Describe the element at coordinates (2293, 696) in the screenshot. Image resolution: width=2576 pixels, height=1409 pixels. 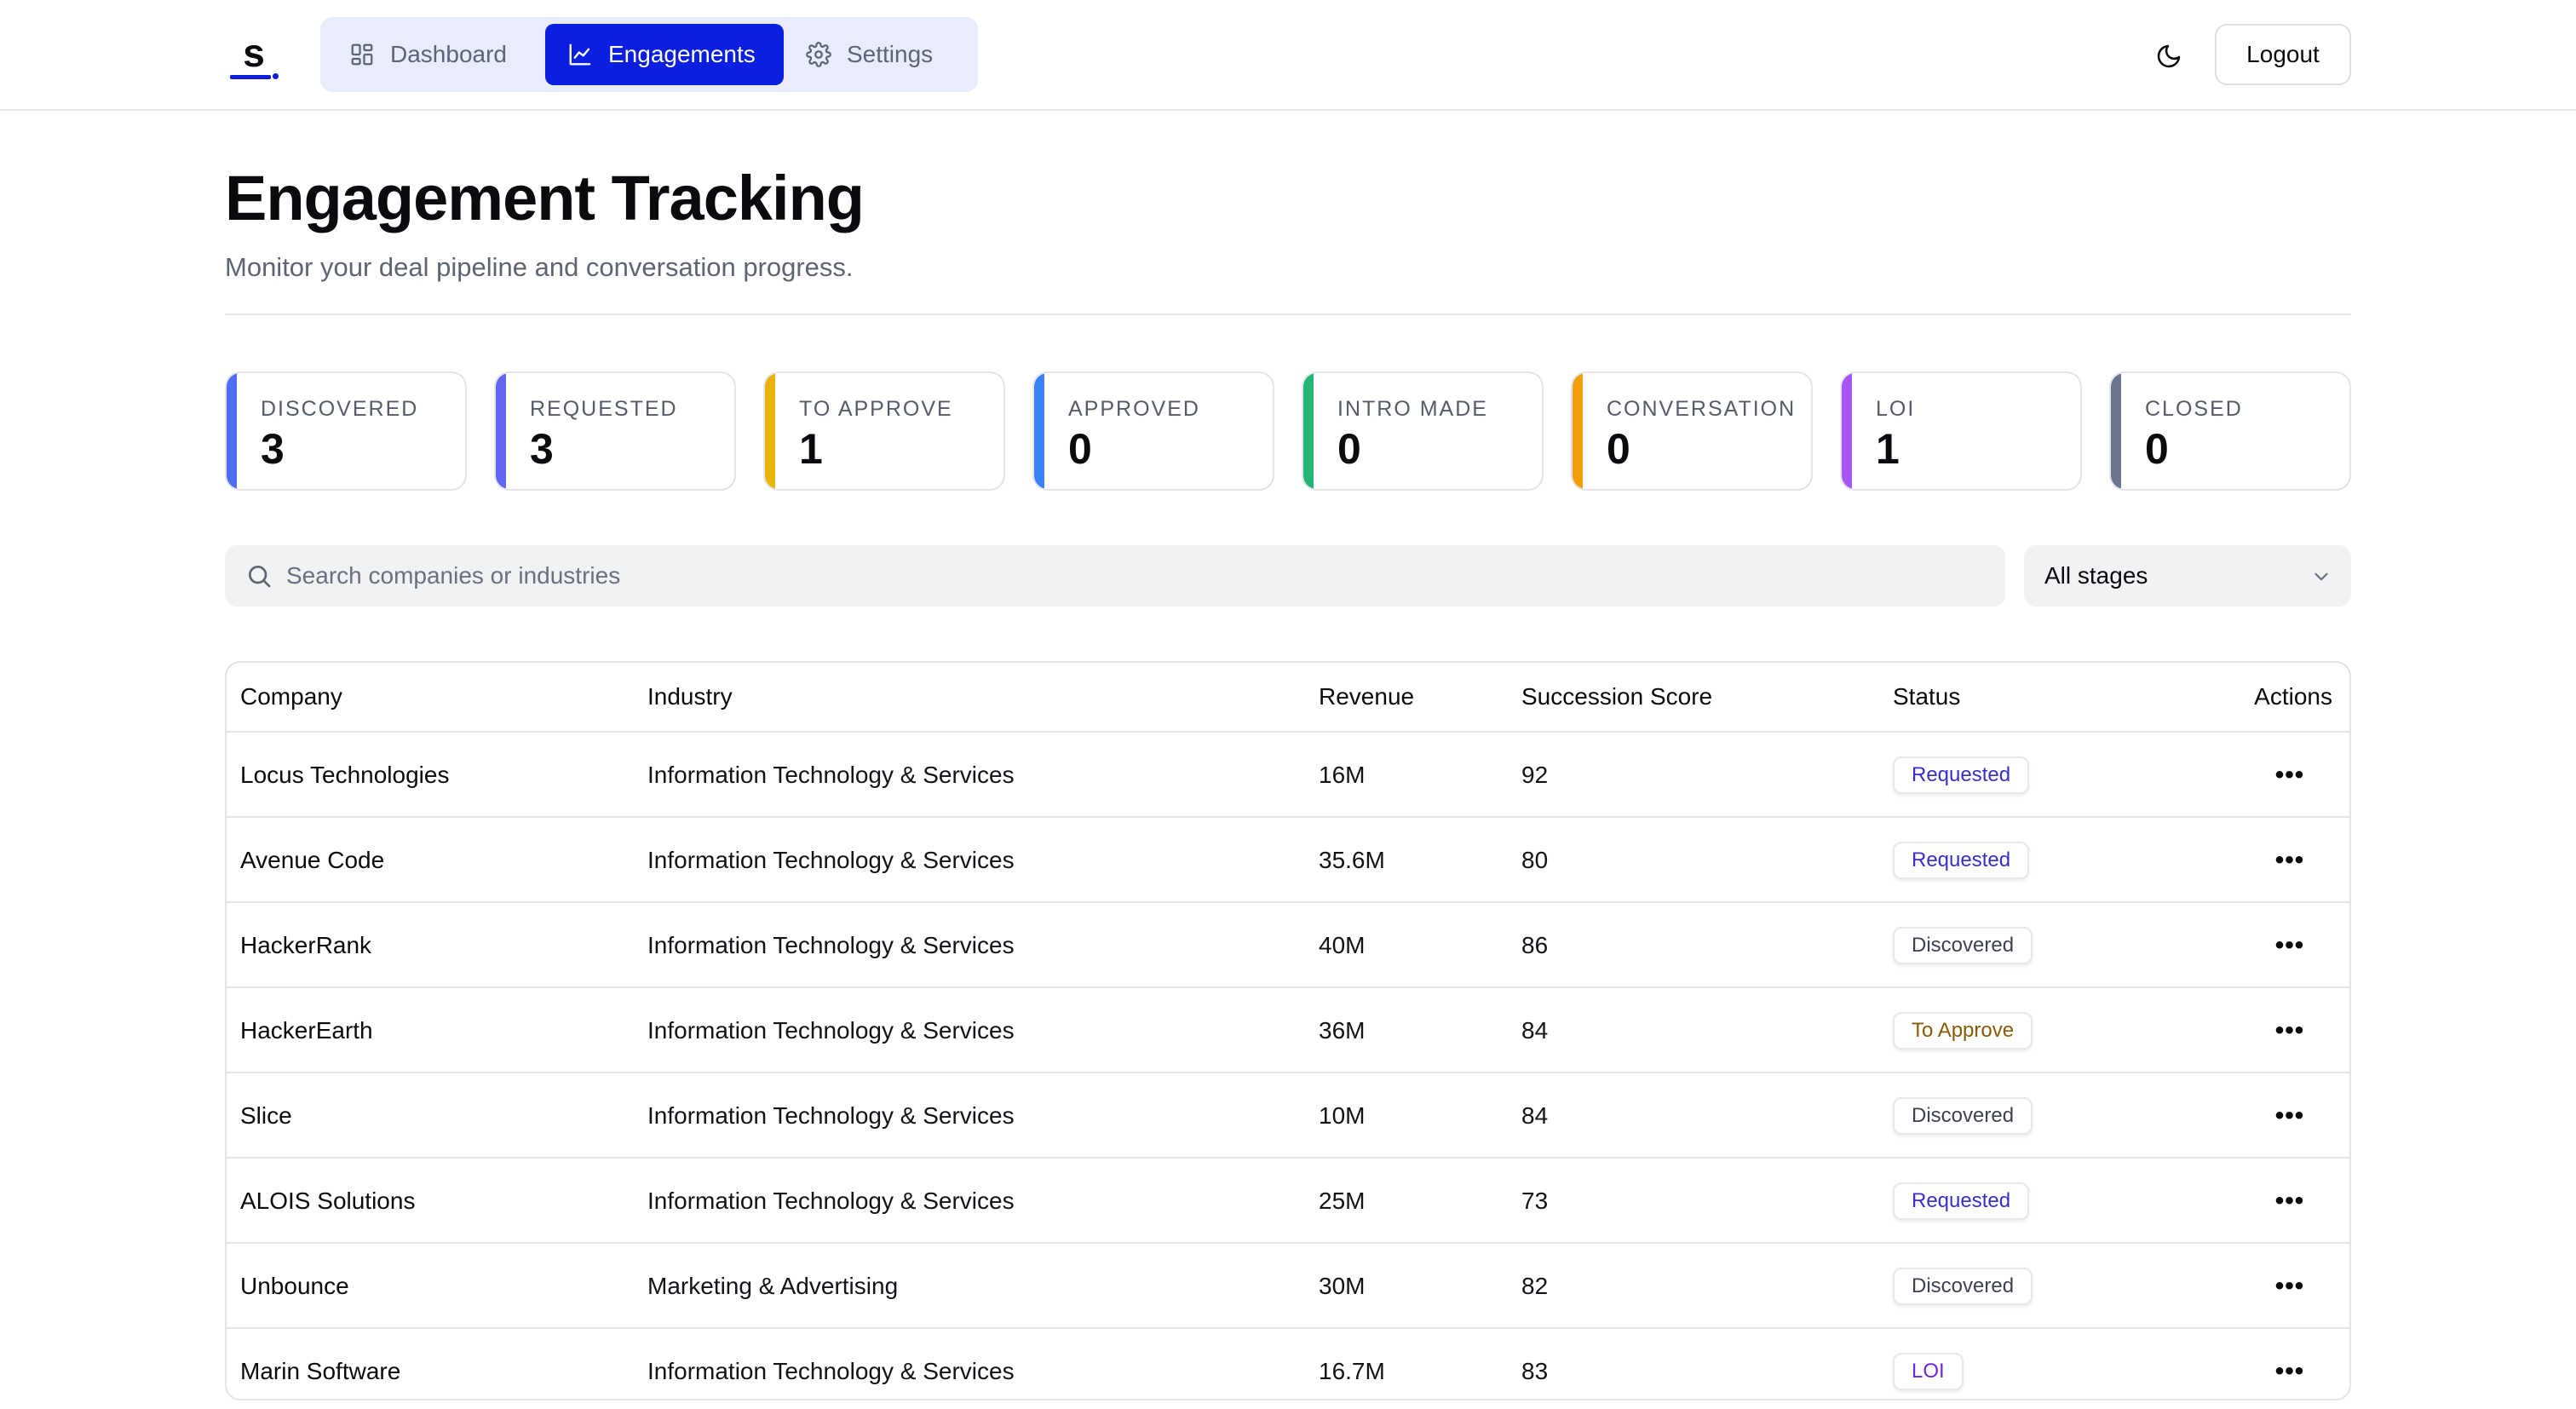
I see `column-header-actions: Actions` at that location.